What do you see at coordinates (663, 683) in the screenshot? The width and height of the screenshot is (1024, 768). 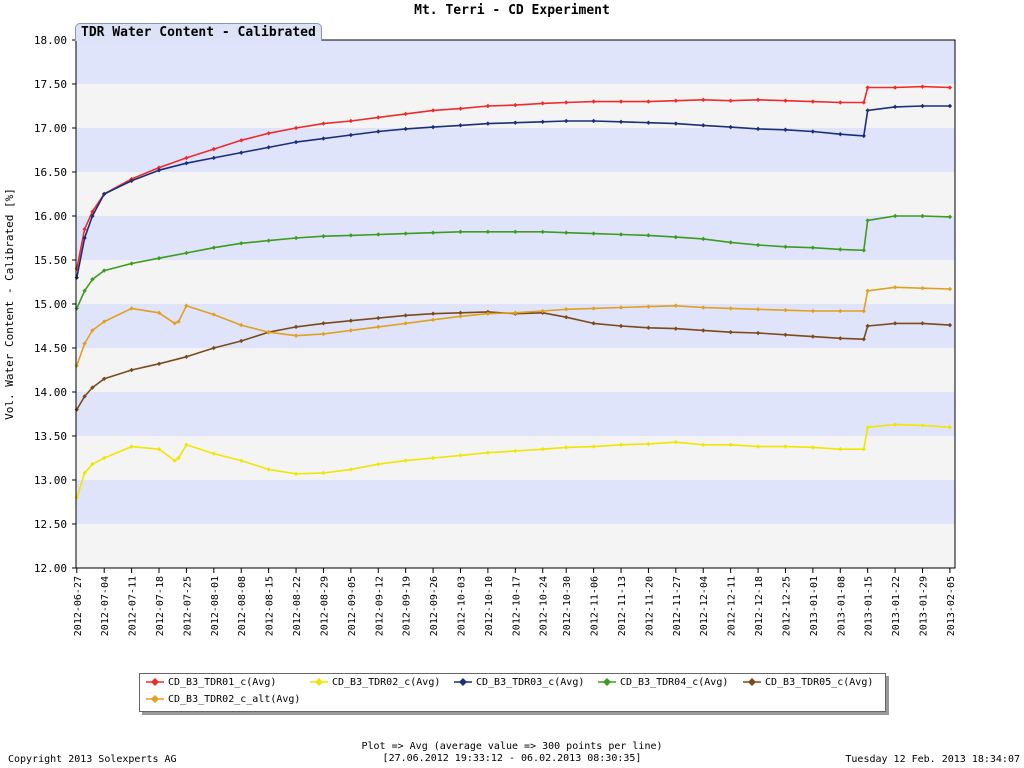 I see `legend-item: CD_B3_TDR04_c(Avg)` at bounding box center [663, 683].